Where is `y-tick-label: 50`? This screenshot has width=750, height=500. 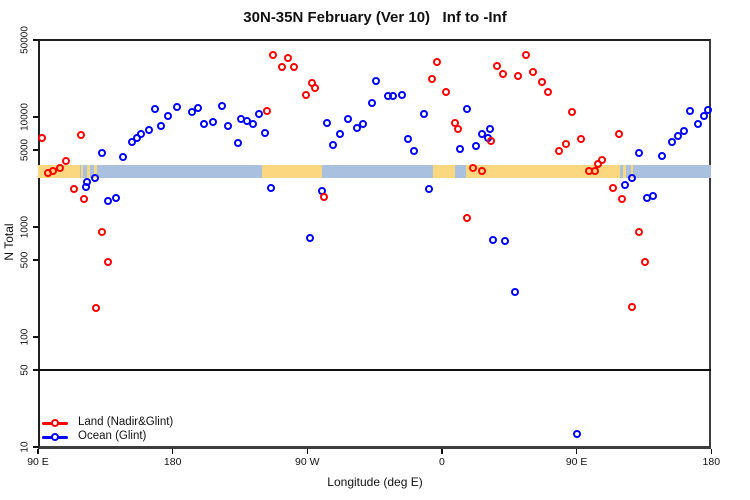 y-tick-label: 50 is located at coordinates (25, 370).